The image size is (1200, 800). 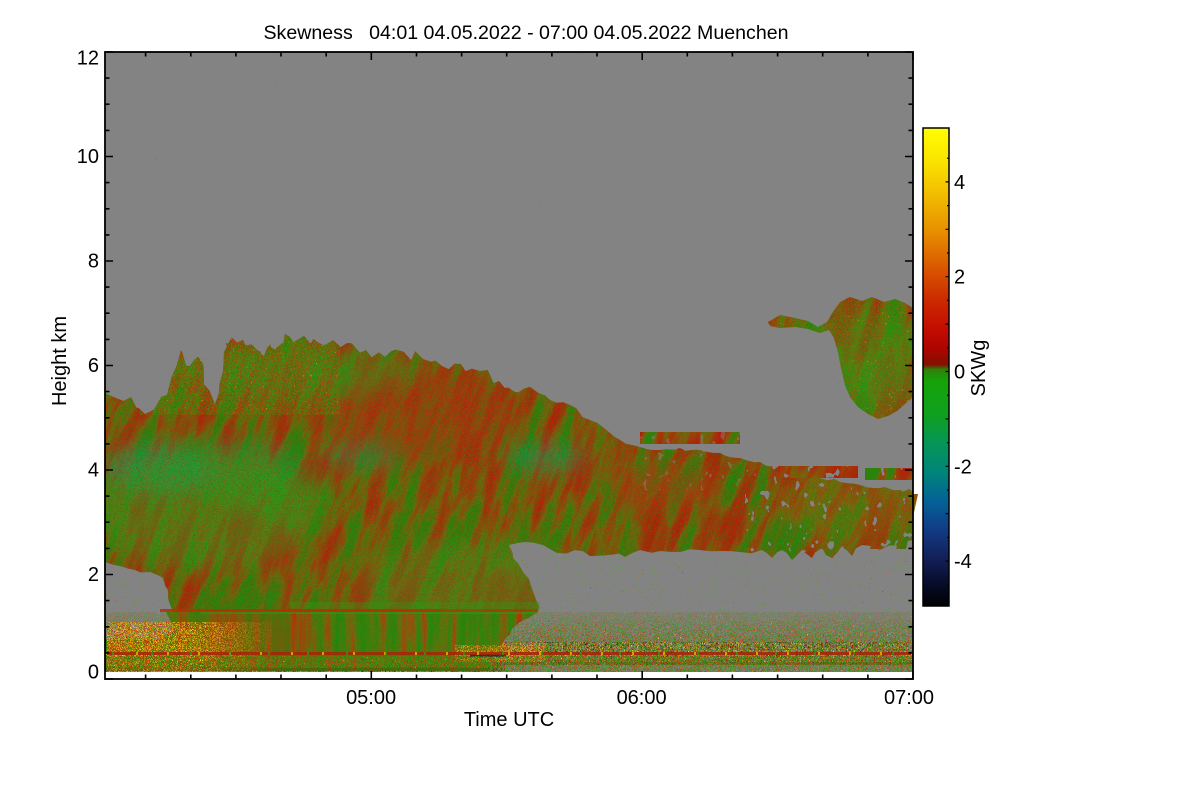 What do you see at coordinates (963, 467) in the screenshot?
I see `svg-text: -2` at bounding box center [963, 467].